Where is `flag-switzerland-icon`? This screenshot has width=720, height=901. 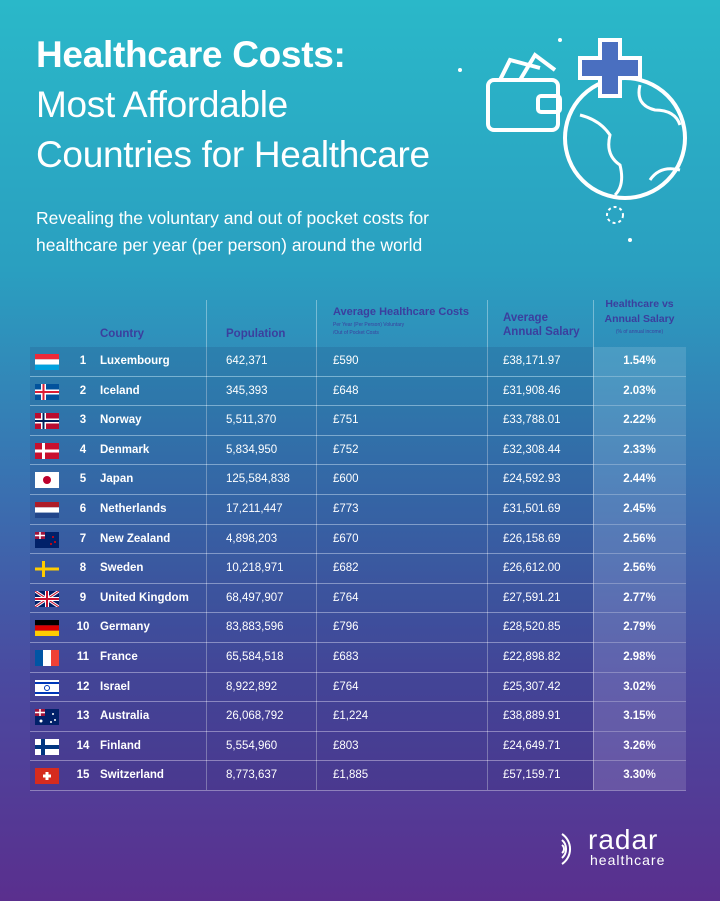 flag-switzerland-icon is located at coordinates (47, 776).